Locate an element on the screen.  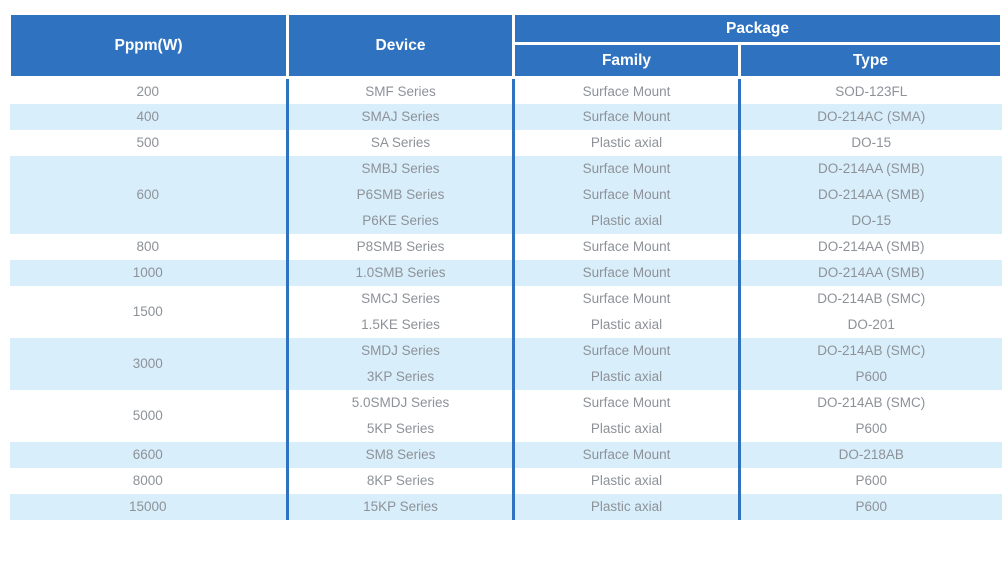
cell-power: 5000 is located at coordinates (148, 415).